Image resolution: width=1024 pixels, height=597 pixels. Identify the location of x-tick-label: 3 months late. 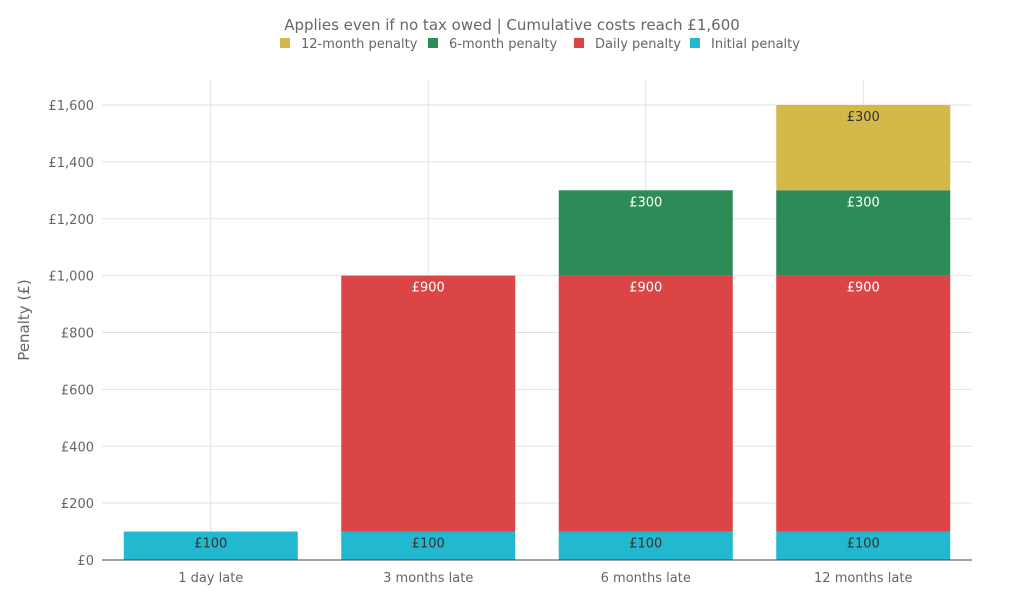
(428, 578).